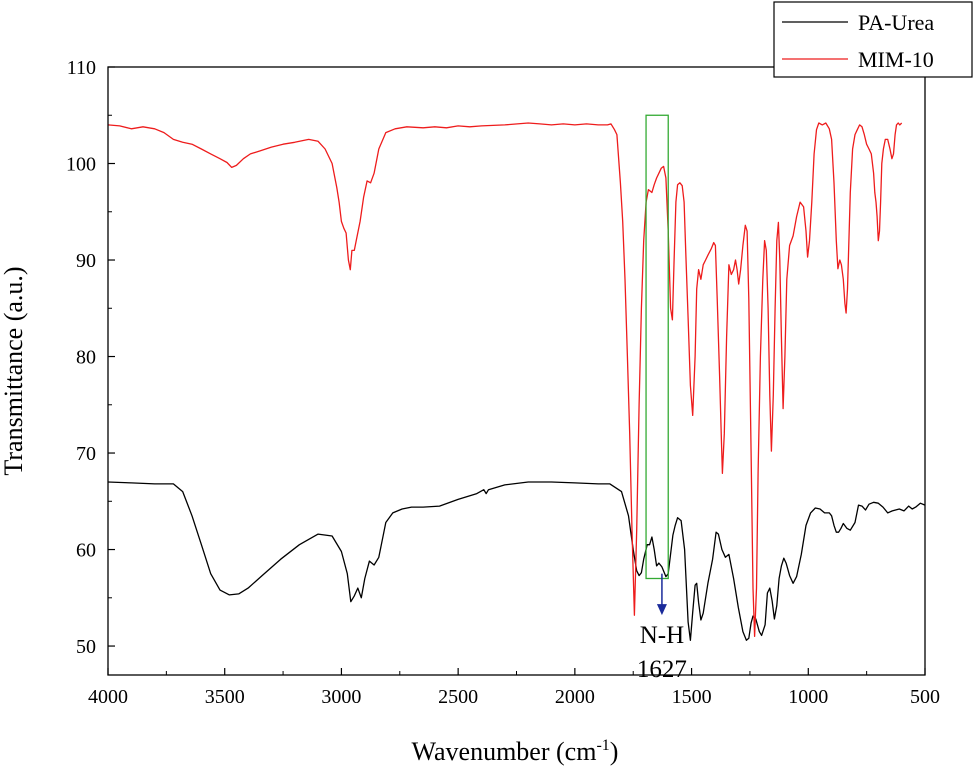 The image size is (975, 776). Describe the element at coordinates (808, 697) in the screenshot. I see `x-tick-label: 1000` at that location.